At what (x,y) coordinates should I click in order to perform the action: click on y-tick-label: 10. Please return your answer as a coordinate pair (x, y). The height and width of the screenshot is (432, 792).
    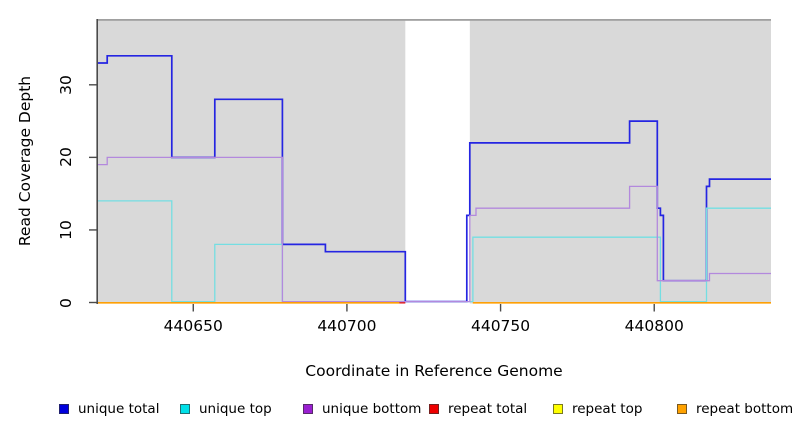
    Looking at the image, I should click on (66, 230).